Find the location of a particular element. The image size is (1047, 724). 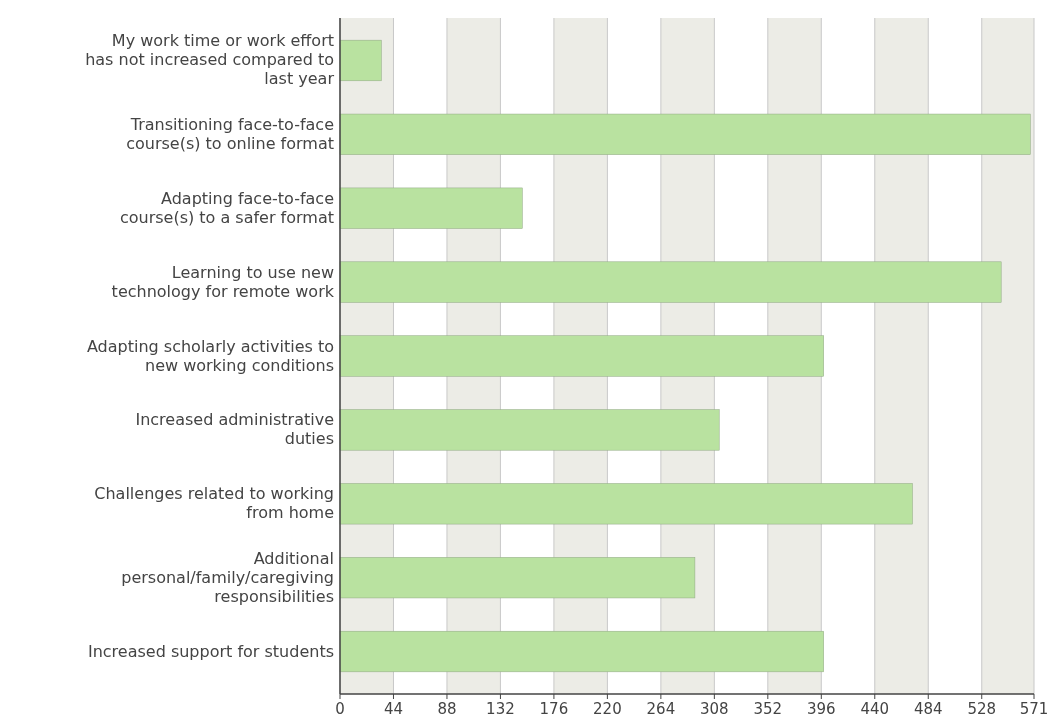

y-tick-label: Increased administrative duties is located at coordinates (234, 429).